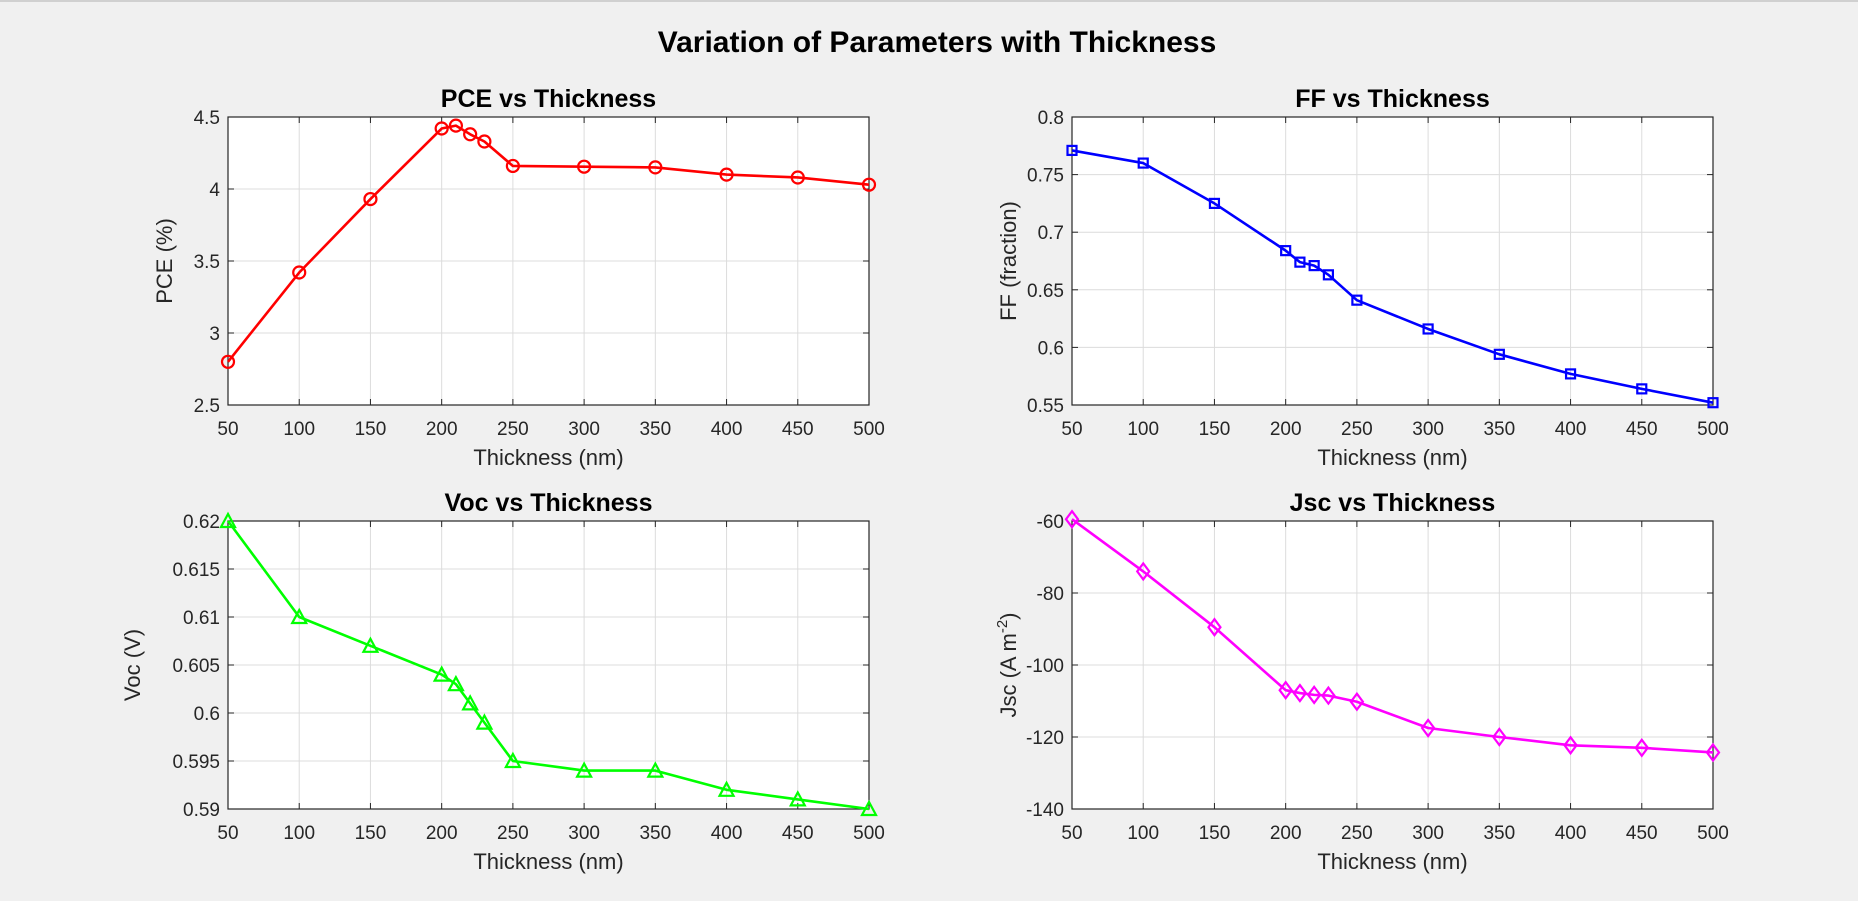  What do you see at coordinates (1045, 291) in the screenshot?
I see `y-tick-label: 0.65` at bounding box center [1045, 291].